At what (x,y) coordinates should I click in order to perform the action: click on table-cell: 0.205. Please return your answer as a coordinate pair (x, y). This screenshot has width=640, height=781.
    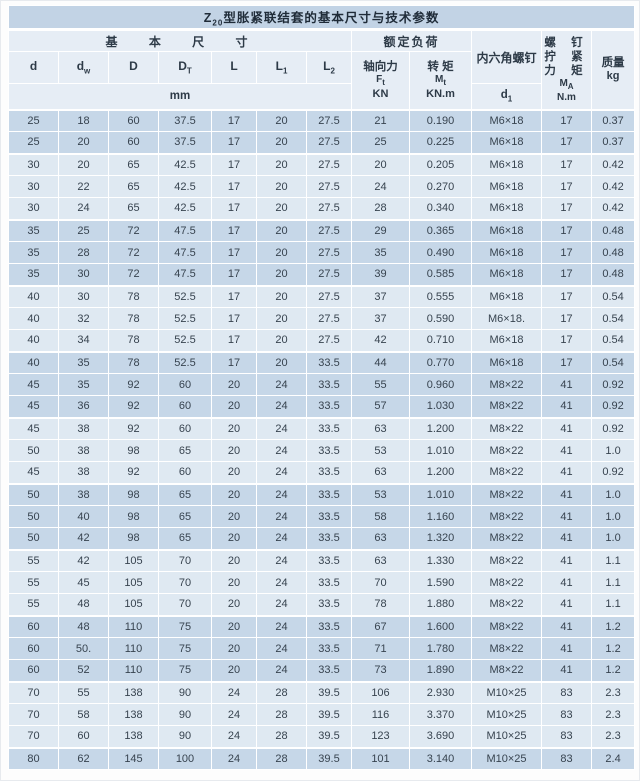
    Looking at the image, I should click on (440, 164).